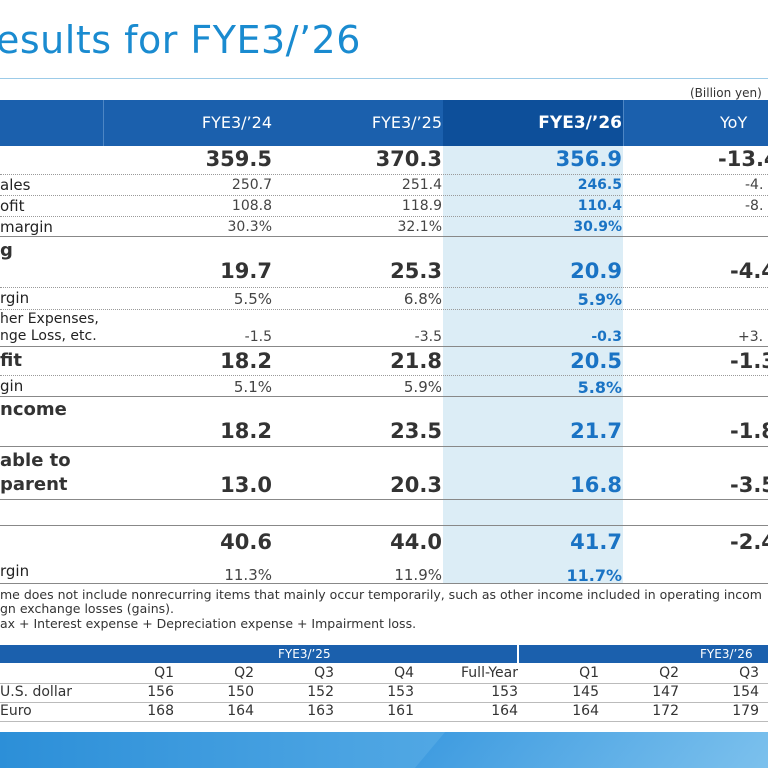 Image resolution: width=768 pixels, height=768 pixels. Describe the element at coordinates (35, 460) in the screenshot. I see `net-income-label-1: able to` at that location.